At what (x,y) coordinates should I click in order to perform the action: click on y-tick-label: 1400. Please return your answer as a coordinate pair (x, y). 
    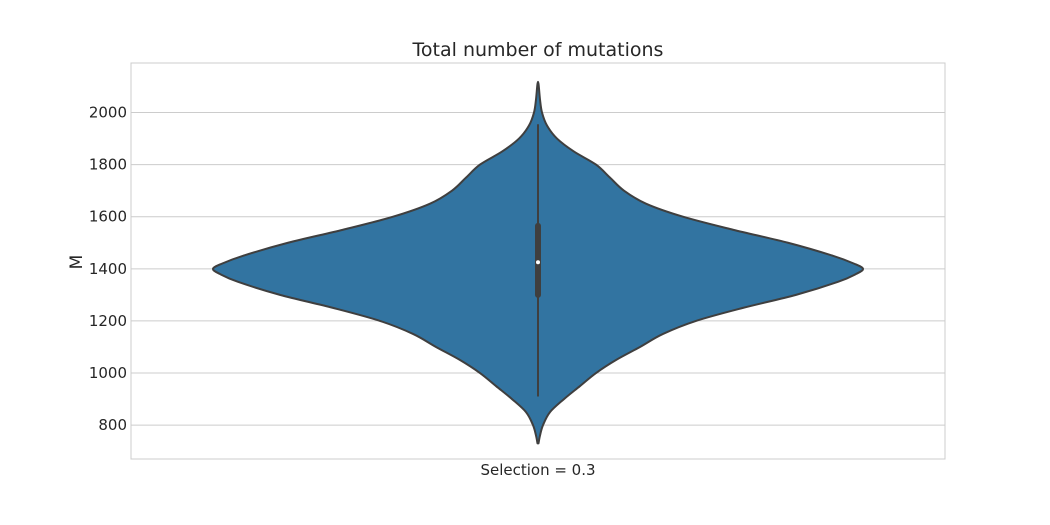
    Looking at the image, I should click on (108, 269).